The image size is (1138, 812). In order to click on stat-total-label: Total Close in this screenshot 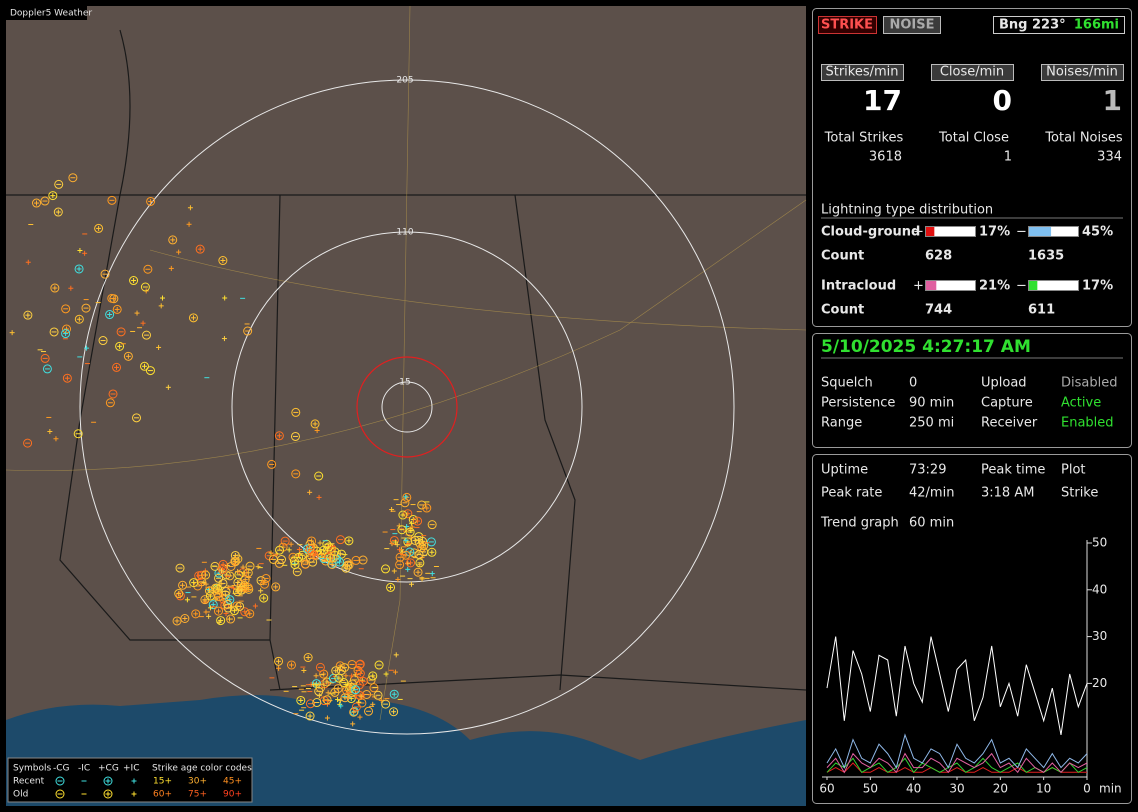, I will do `click(973, 138)`.